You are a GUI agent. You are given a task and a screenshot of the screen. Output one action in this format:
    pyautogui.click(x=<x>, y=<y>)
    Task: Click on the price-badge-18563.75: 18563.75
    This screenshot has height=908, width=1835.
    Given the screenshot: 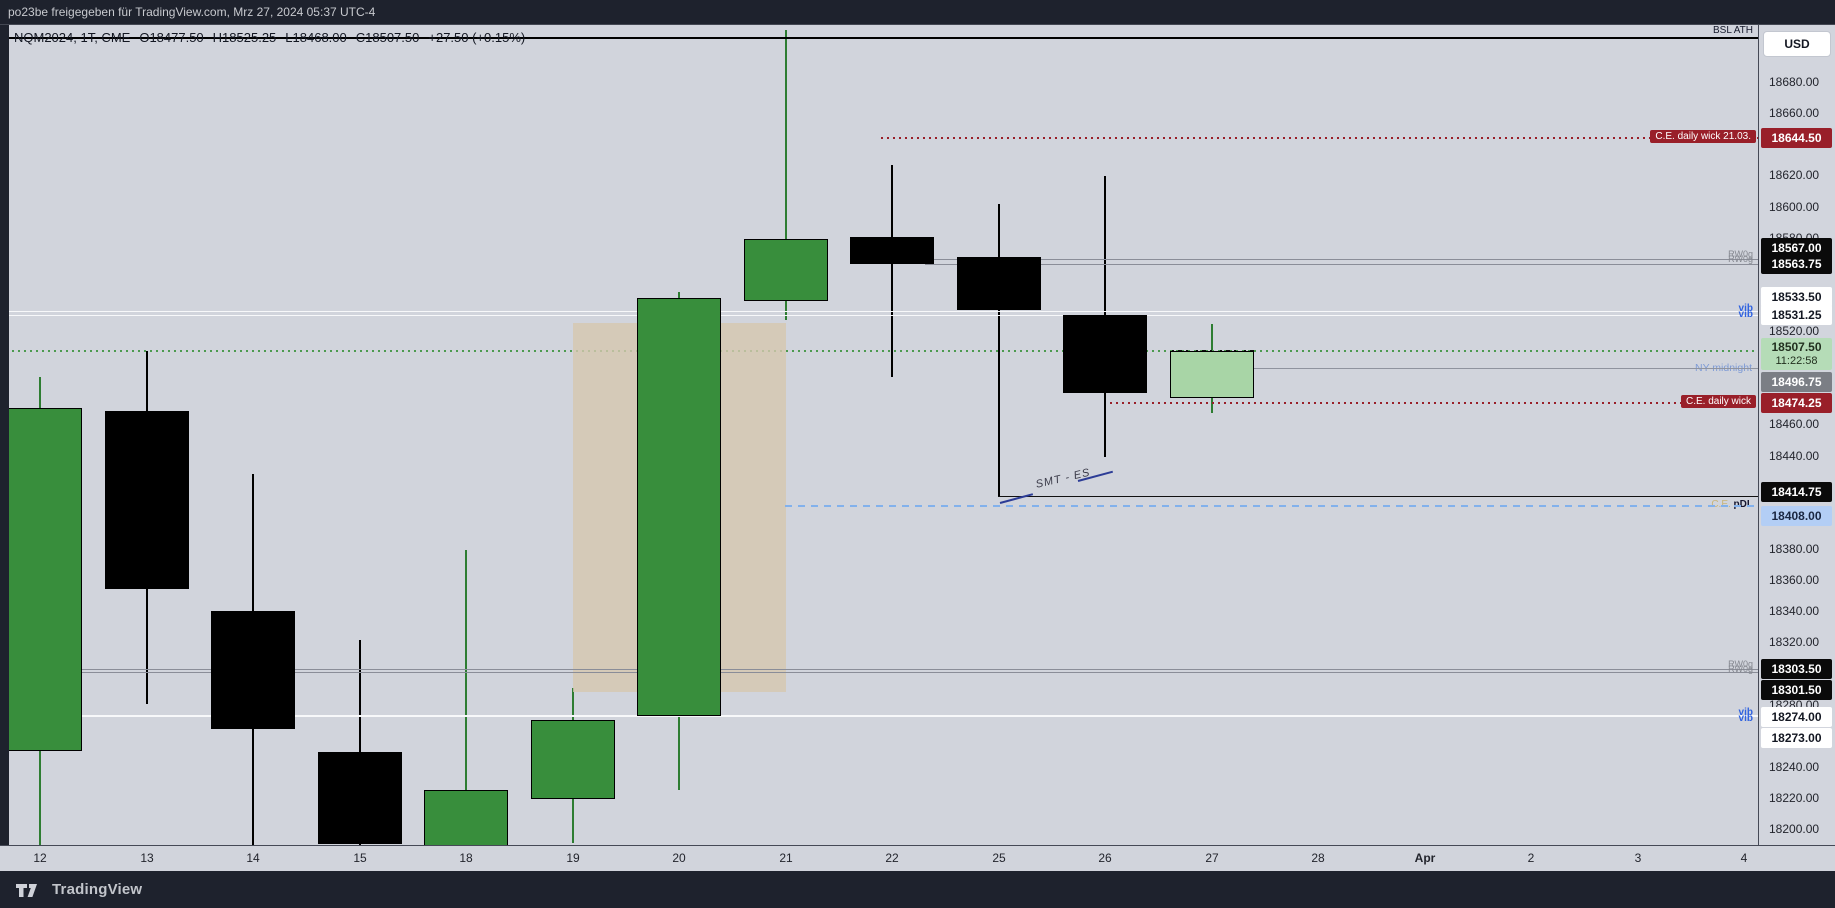 What is the action you would take?
    pyautogui.click(x=1796, y=264)
    